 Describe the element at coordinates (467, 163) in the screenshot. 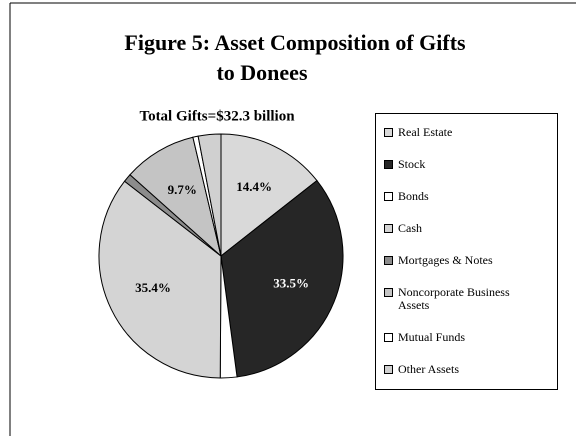

I see `legend-item: Stock` at that location.